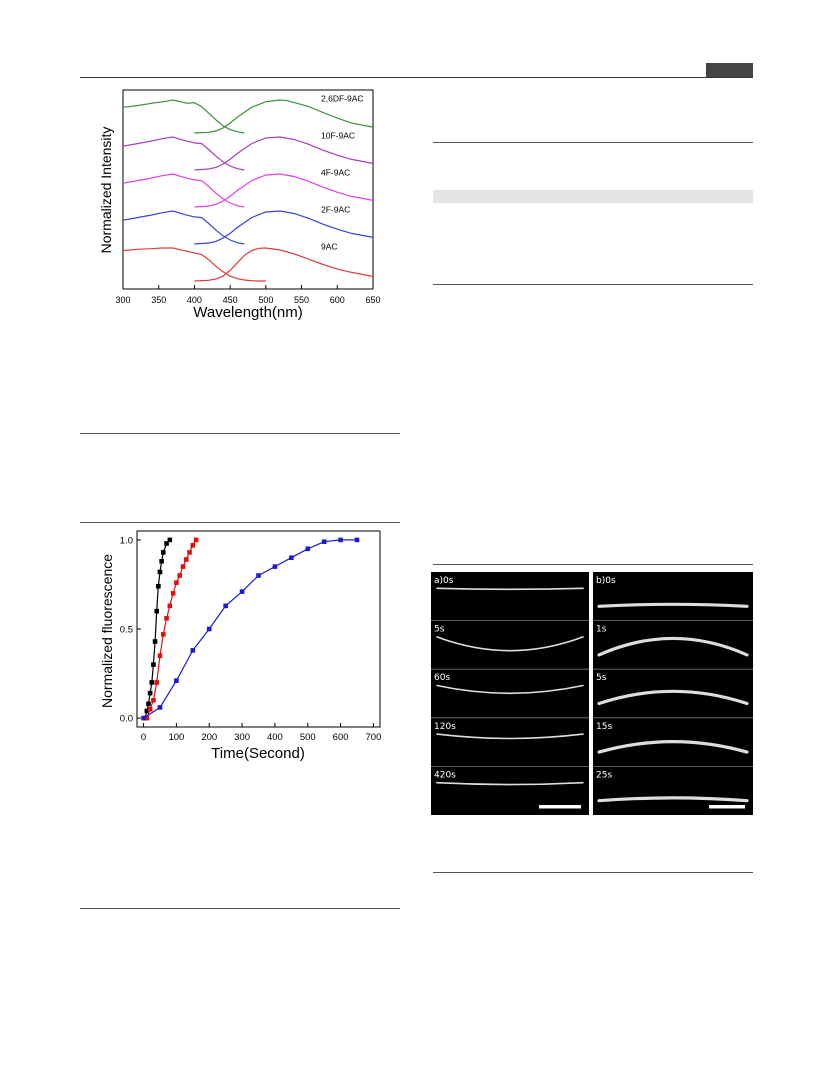 This screenshot has height=1091, width=833. I want to click on spectra-plot-frame, so click(248, 189).